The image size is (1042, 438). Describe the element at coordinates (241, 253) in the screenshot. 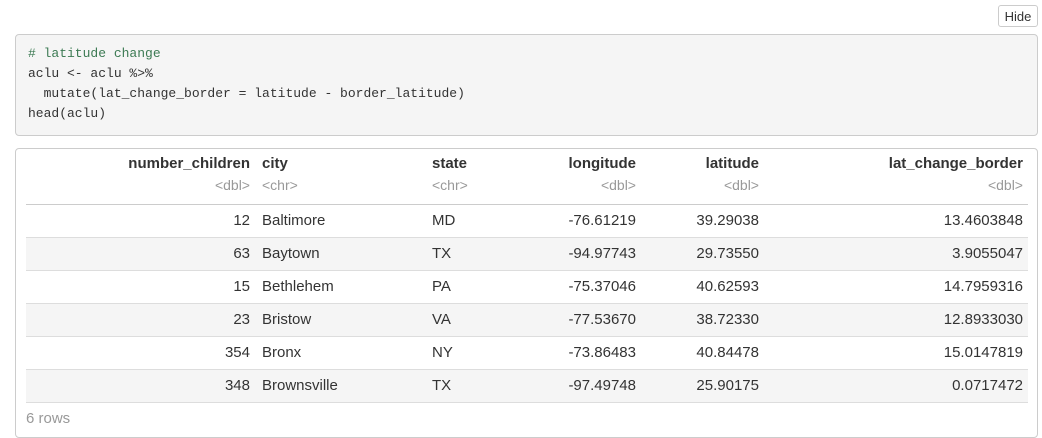

I see `table-cell: 63` at that location.